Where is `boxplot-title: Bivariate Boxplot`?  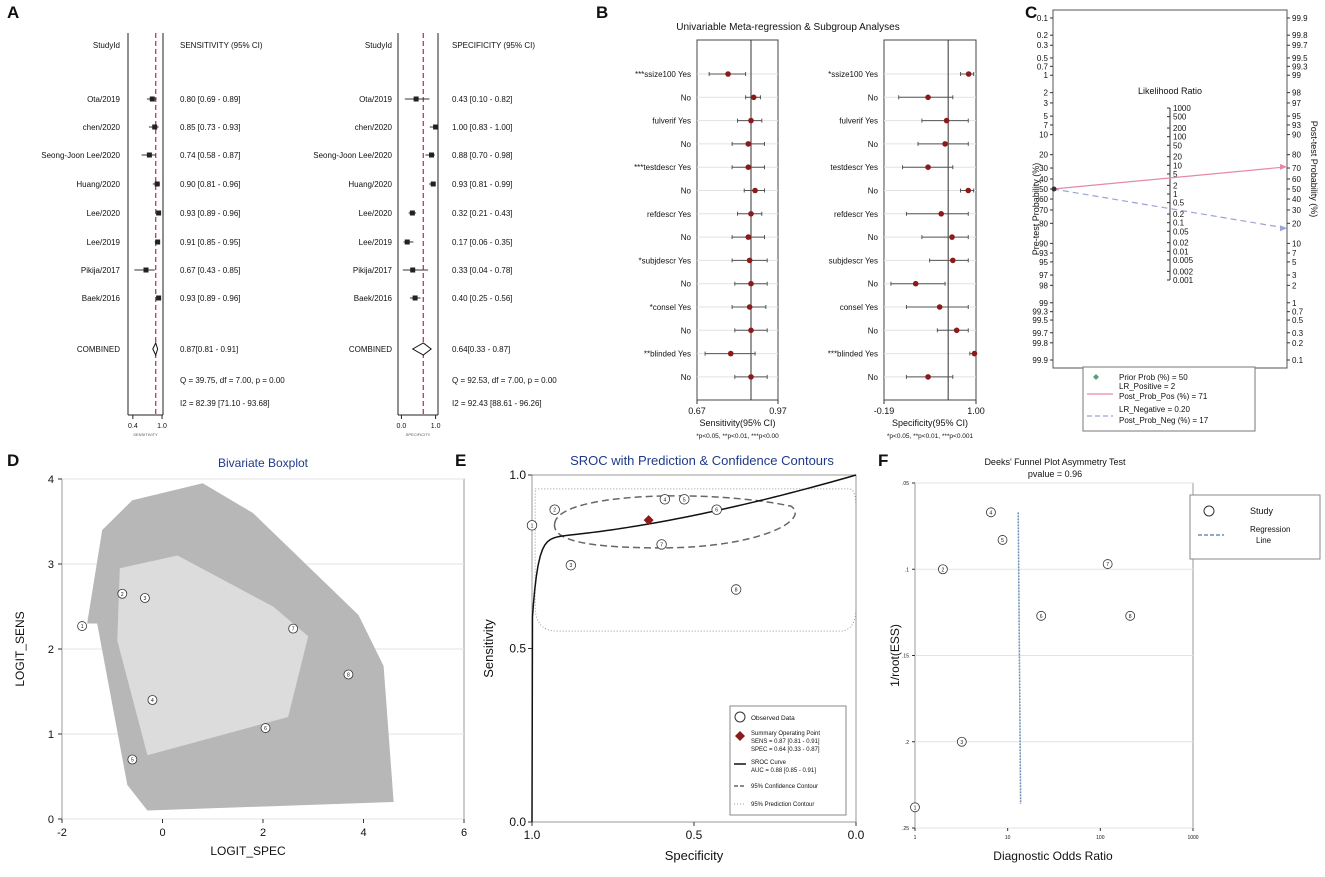
boxplot-title: Bivariate Boxplot is located at coordinates (263, 463).